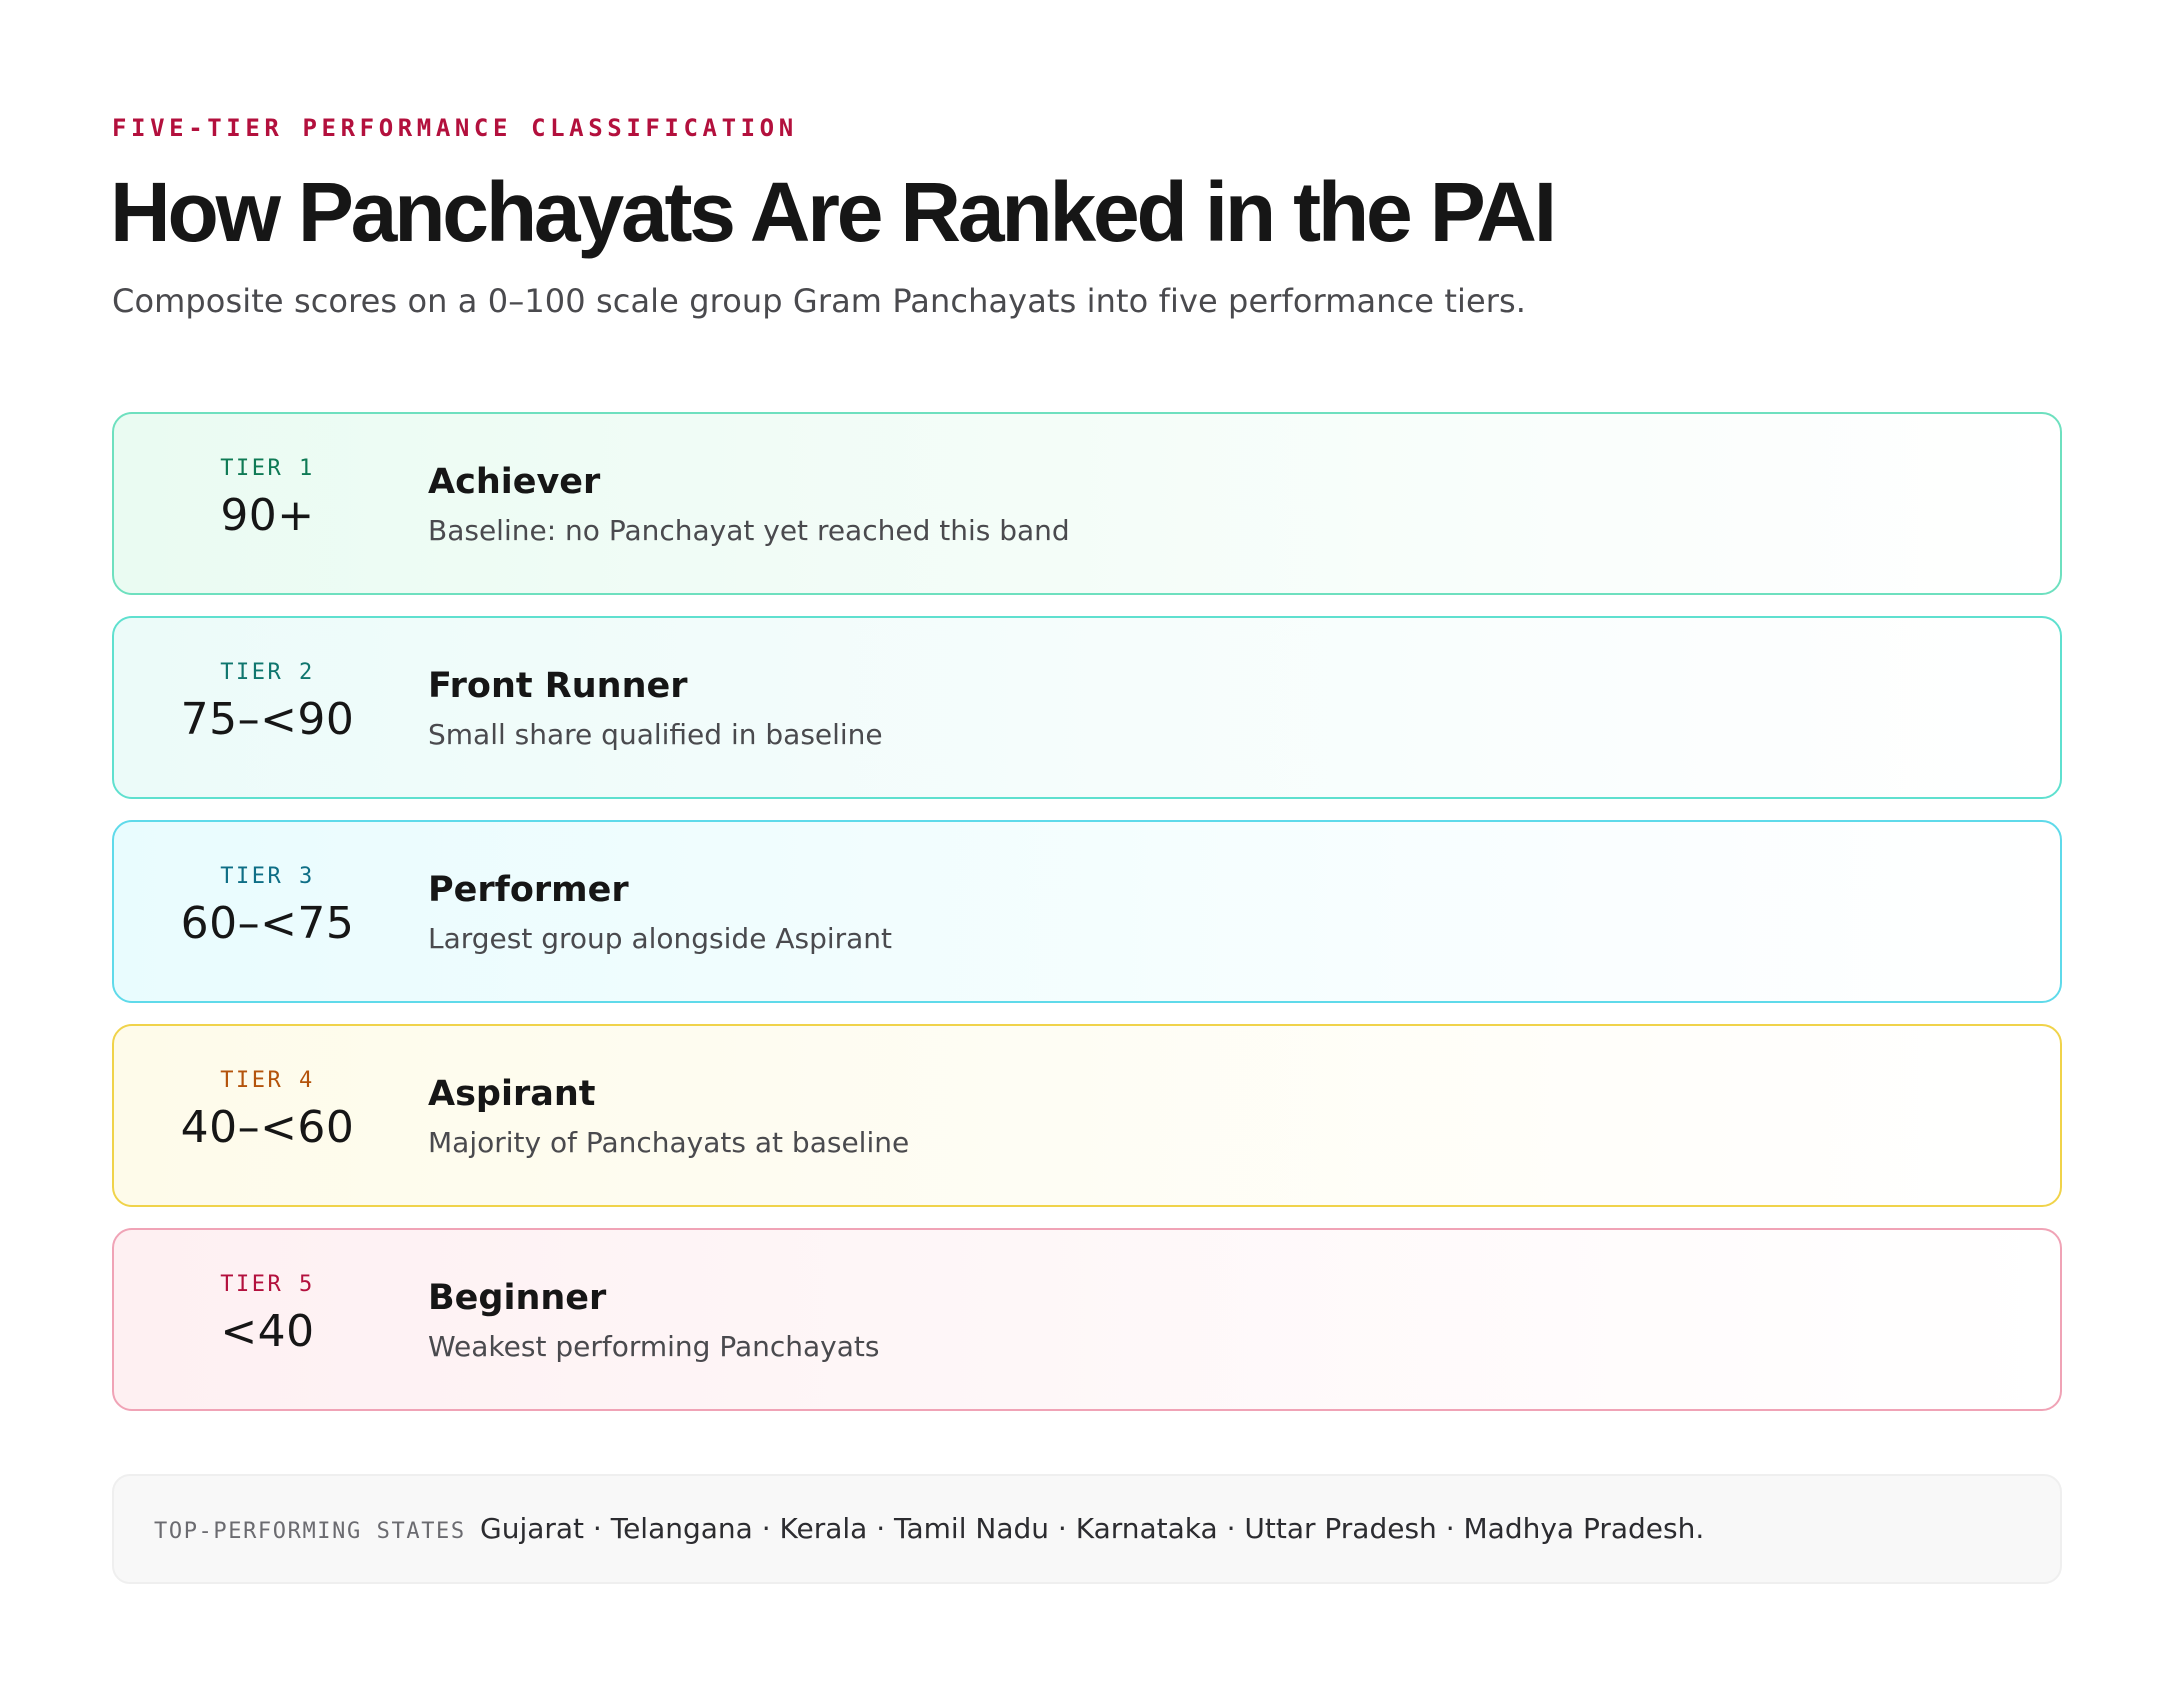 The image size is (2160, 1686). Describe the element at coordinates (517, 1298) in the screenshot. I see `tier-name: Beginner` at that location.